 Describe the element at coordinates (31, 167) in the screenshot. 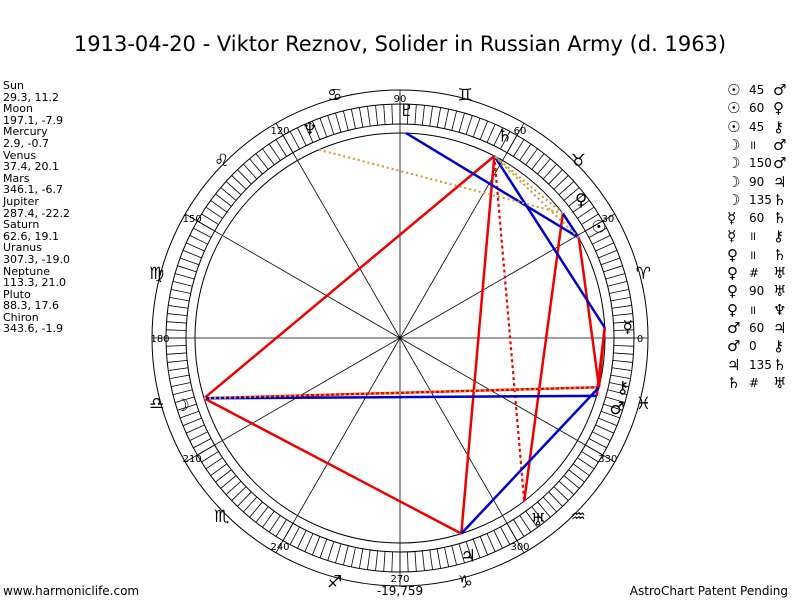

I see `planet-coords-venus: 37.4, 20.1` at that location.